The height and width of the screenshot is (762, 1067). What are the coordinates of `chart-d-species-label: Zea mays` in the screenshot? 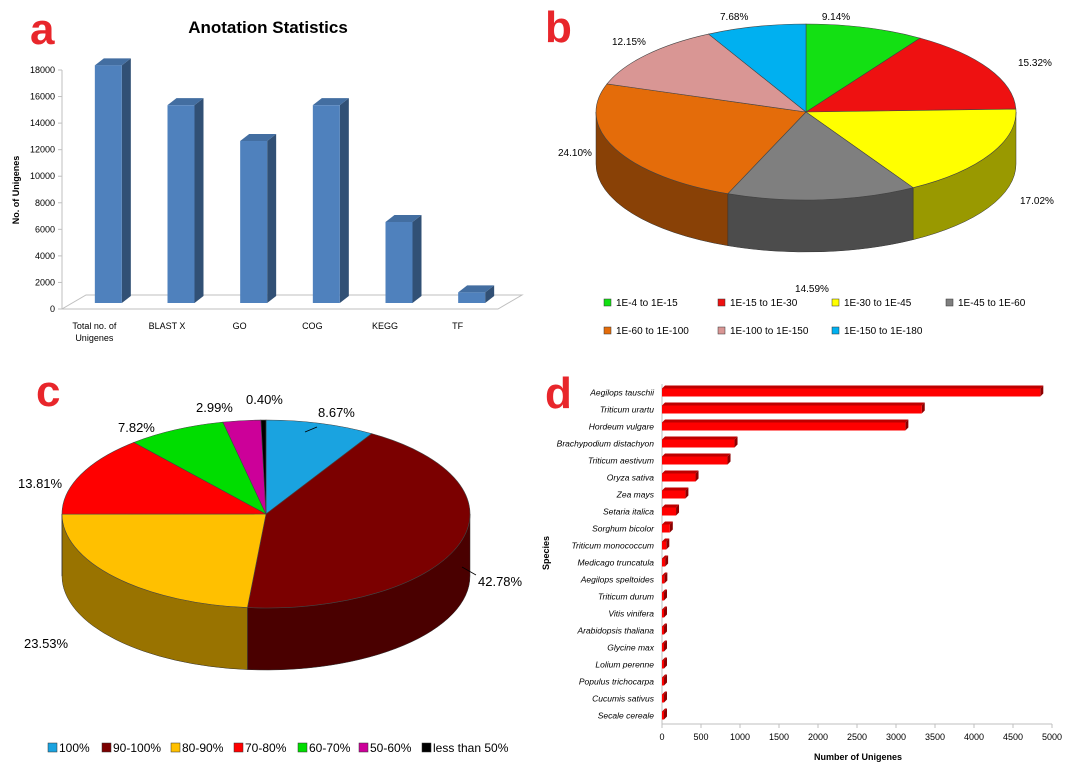 It's located at (635, 495).